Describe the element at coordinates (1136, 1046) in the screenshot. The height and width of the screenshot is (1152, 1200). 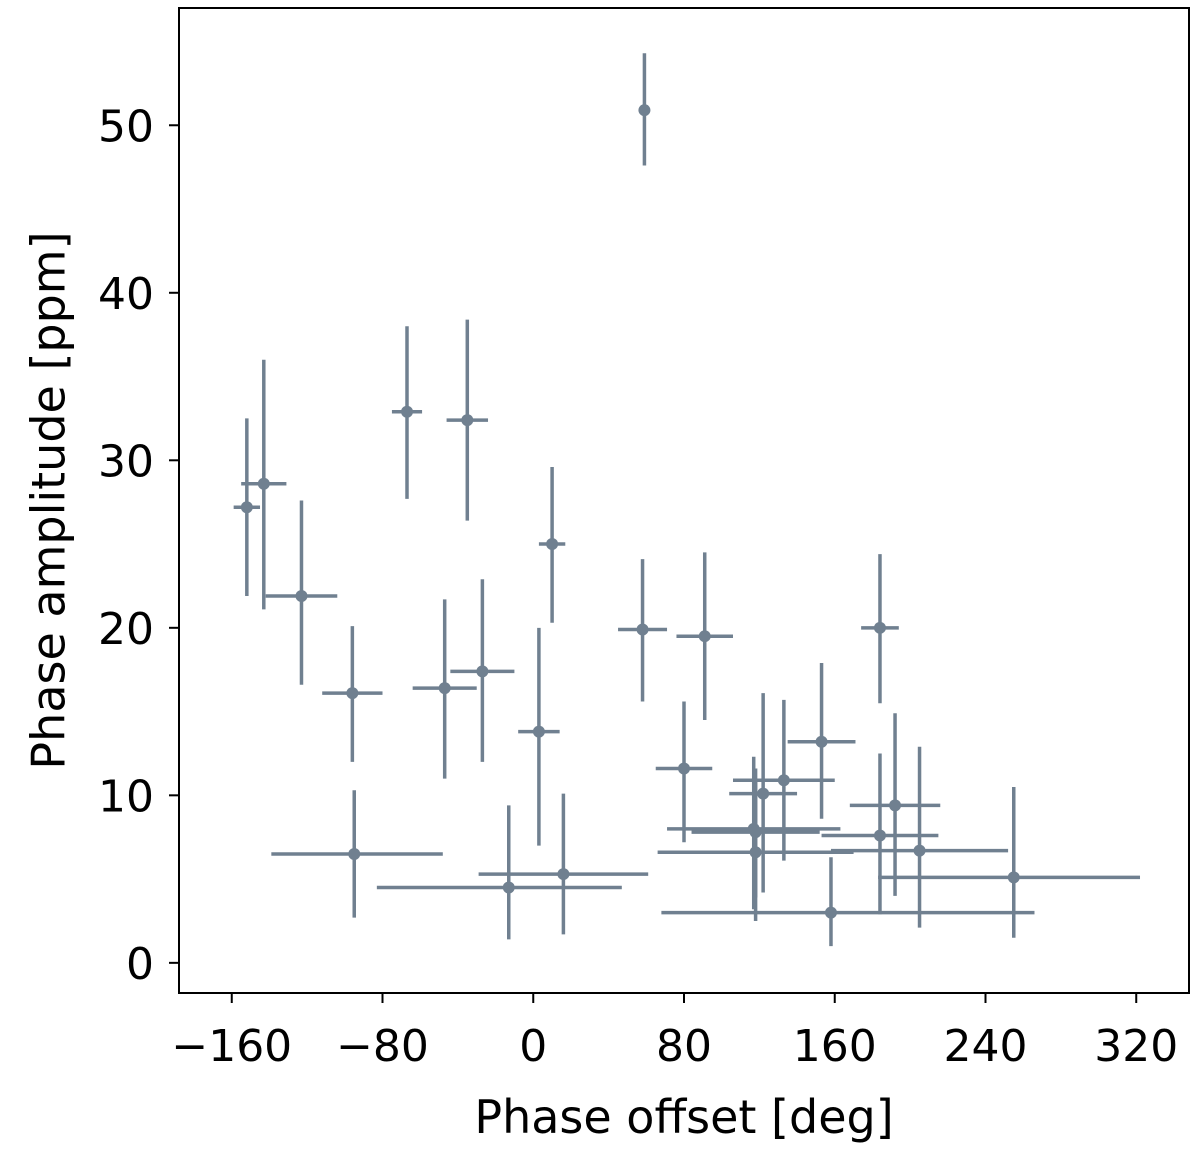
I see `x-tick-label: 320` at that location.